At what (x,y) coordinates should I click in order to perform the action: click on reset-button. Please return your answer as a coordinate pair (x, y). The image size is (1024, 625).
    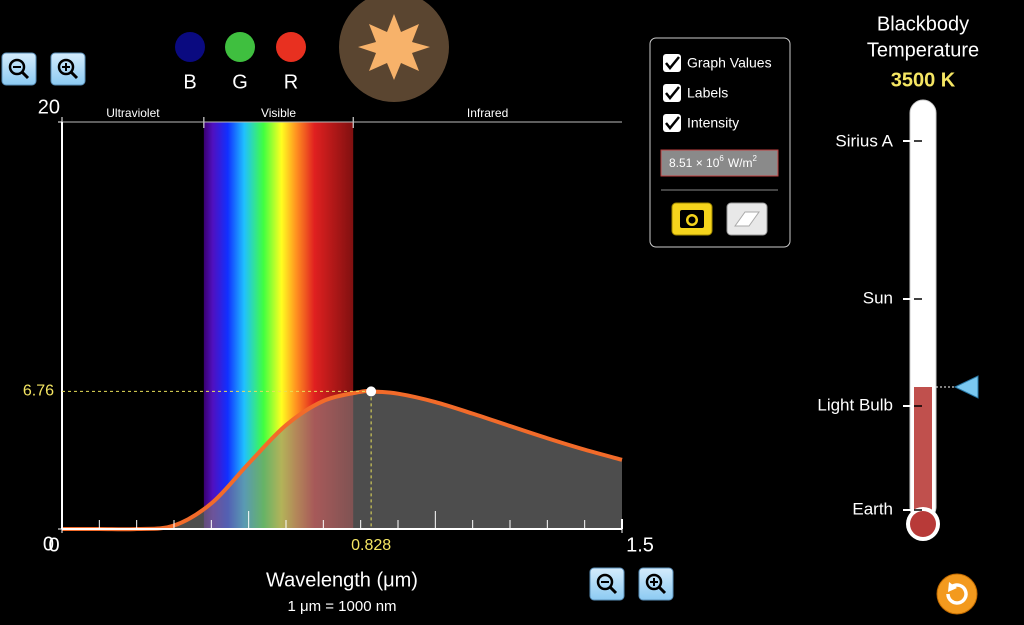
    Looking at the image, I should click on (957, 594).